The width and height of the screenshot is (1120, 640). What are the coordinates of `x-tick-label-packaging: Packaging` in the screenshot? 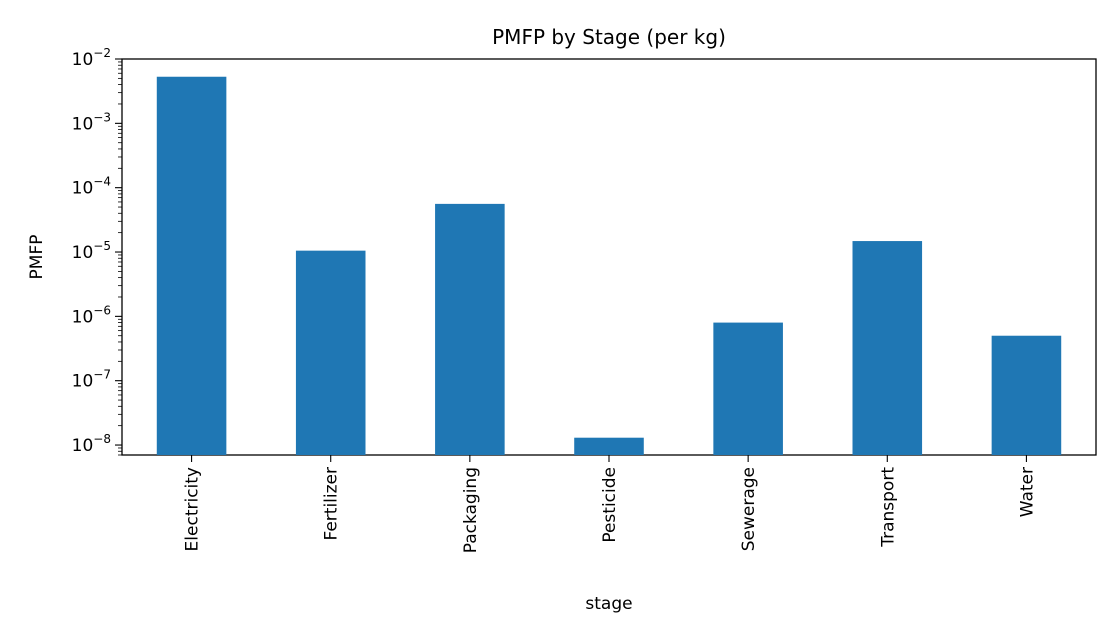 It's located at (471, 510).